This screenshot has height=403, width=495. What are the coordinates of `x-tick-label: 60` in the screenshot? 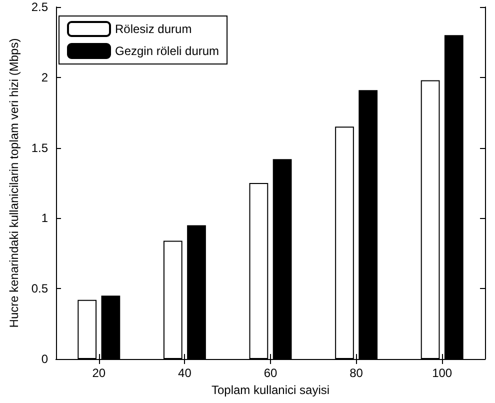 It's located at (271, 373).